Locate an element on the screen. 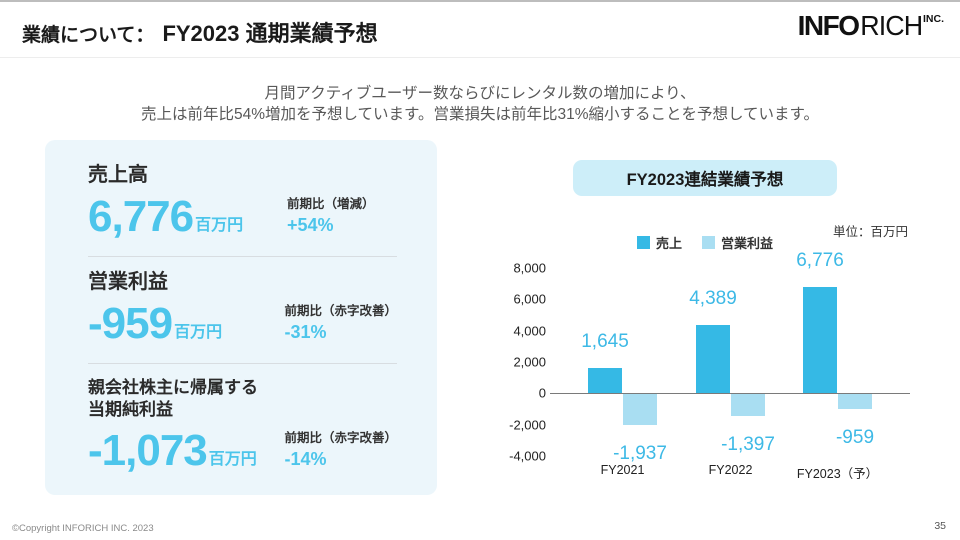 This screenshot has width=960, height=540. kpi-label: 売上高 is located at coordinates (118, 175).